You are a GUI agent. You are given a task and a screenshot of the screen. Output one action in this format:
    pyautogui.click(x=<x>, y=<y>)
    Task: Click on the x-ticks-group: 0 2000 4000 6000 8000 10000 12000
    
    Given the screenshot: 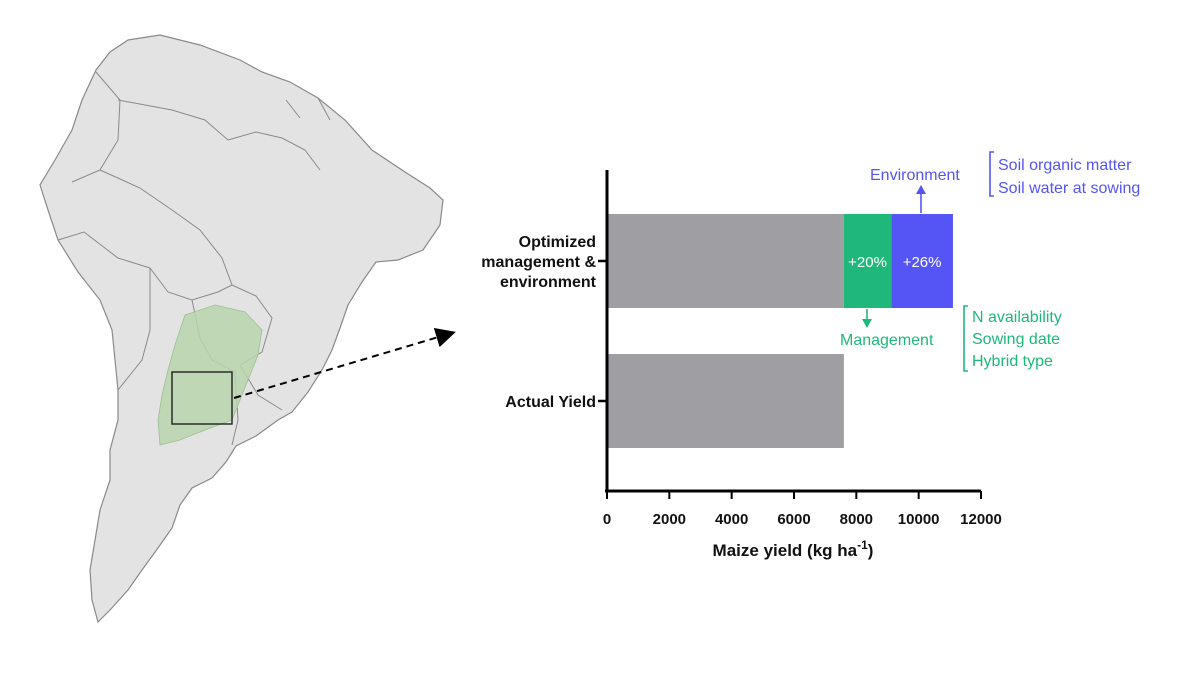 What is the action you would take?
    pyautogui.click(x=802, y=509)
    